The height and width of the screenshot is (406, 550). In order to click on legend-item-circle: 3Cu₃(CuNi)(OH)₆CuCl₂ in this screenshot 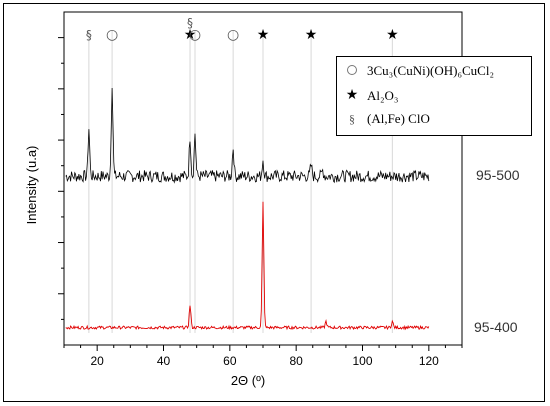, I will do `click(418, 71)`.